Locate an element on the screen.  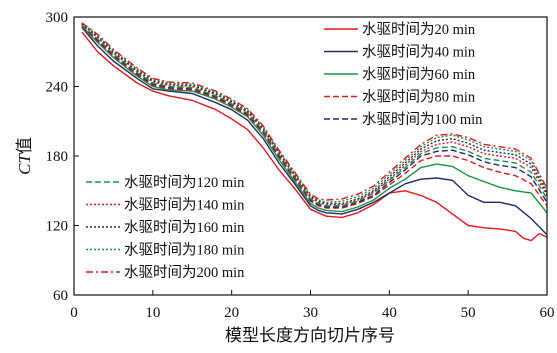
legend-item: 水驱时间为40 min is located at coordinates (400, 52).